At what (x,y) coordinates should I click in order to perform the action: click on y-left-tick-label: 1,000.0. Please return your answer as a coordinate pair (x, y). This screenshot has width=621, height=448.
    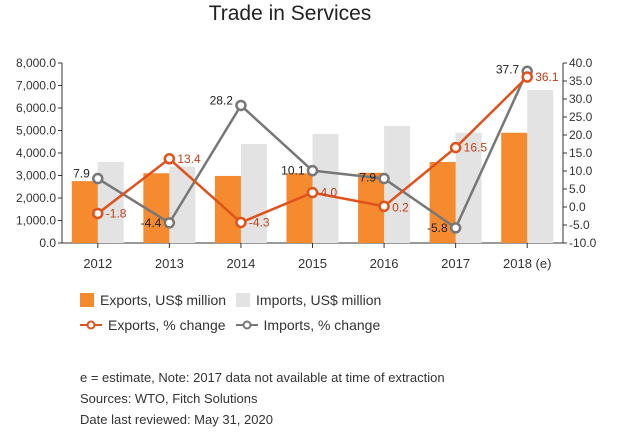
    Looking at the image, I should click on (36, 221).